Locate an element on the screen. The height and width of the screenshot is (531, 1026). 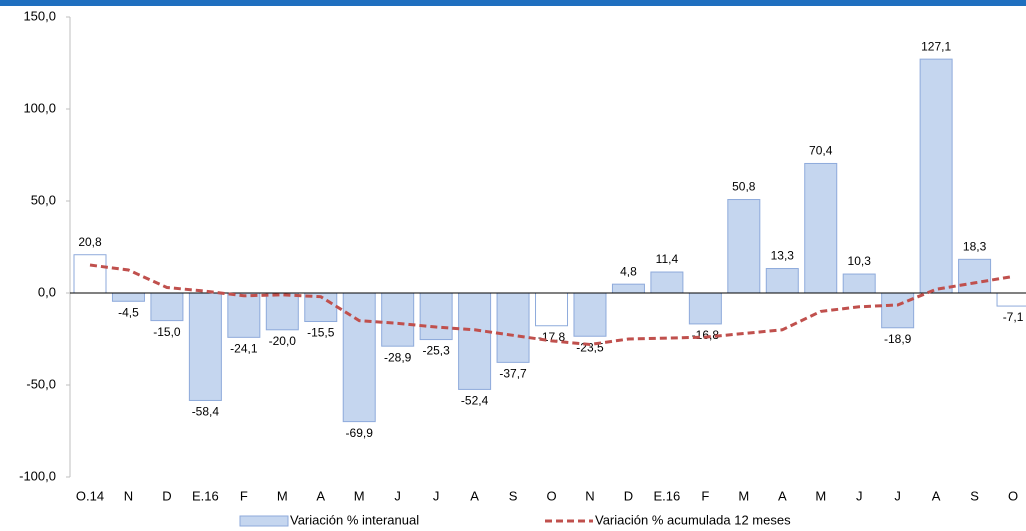
y-tick-label: -100,0 is located at coordinates (37, 475).